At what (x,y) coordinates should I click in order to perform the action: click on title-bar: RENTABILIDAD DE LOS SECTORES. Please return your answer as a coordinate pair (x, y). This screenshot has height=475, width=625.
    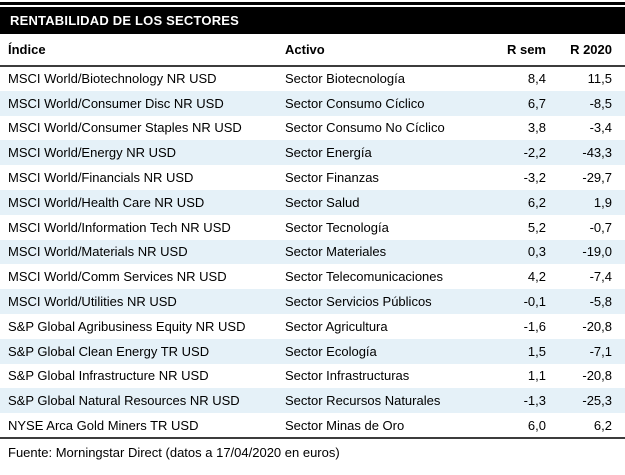
    Looking at the image, I should click on (312, 20).